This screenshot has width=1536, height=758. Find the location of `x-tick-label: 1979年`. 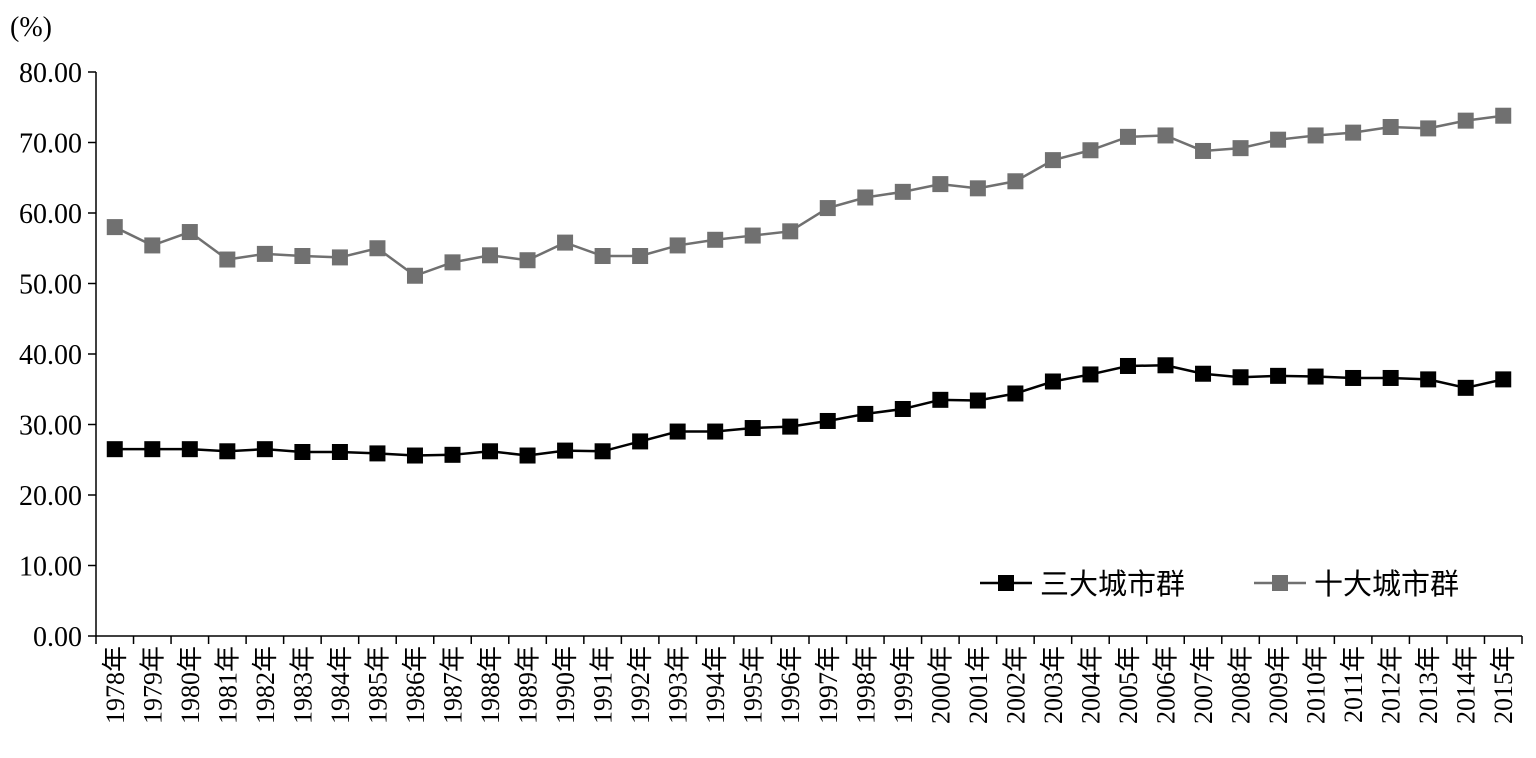

x-tick-label: 1979年 is located at coordinates (152, 685).